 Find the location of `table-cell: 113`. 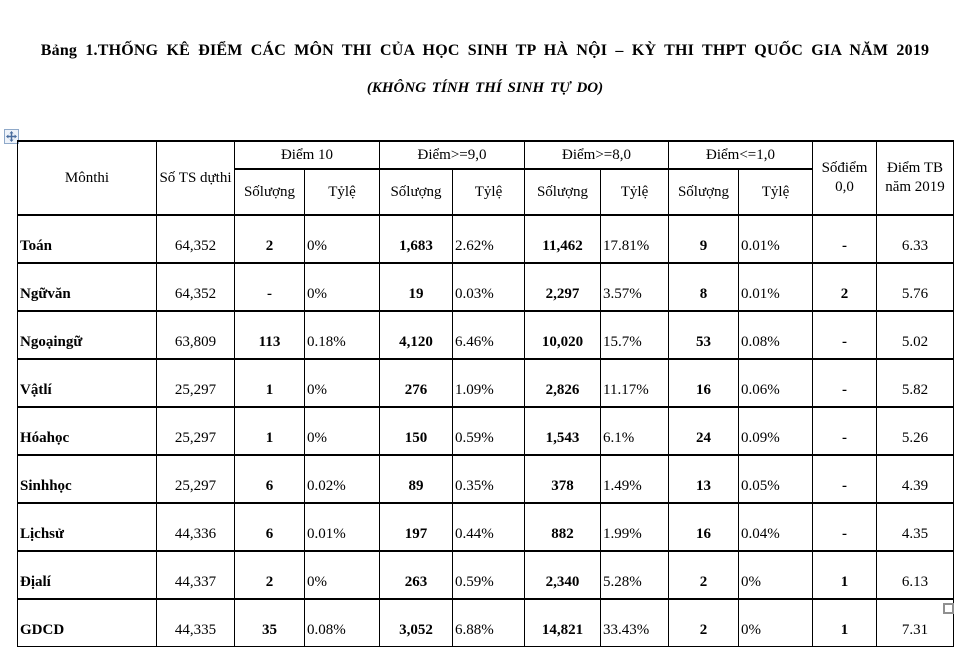

table-cell: 113 is located at coordinates (269, 335).